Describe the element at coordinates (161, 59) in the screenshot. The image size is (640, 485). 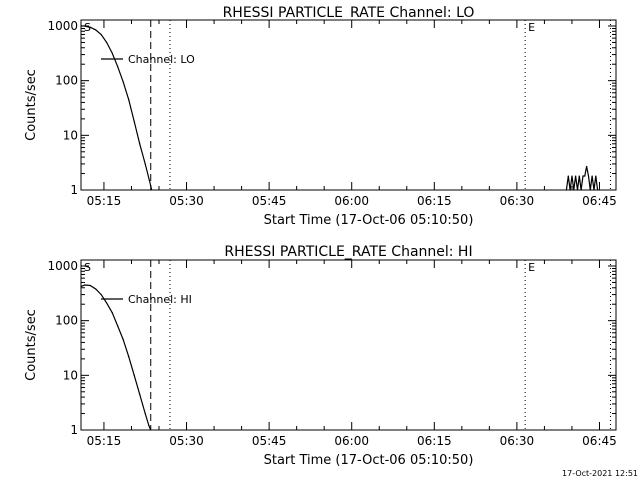
I see `legend-entry: Channel: LO` at that location.